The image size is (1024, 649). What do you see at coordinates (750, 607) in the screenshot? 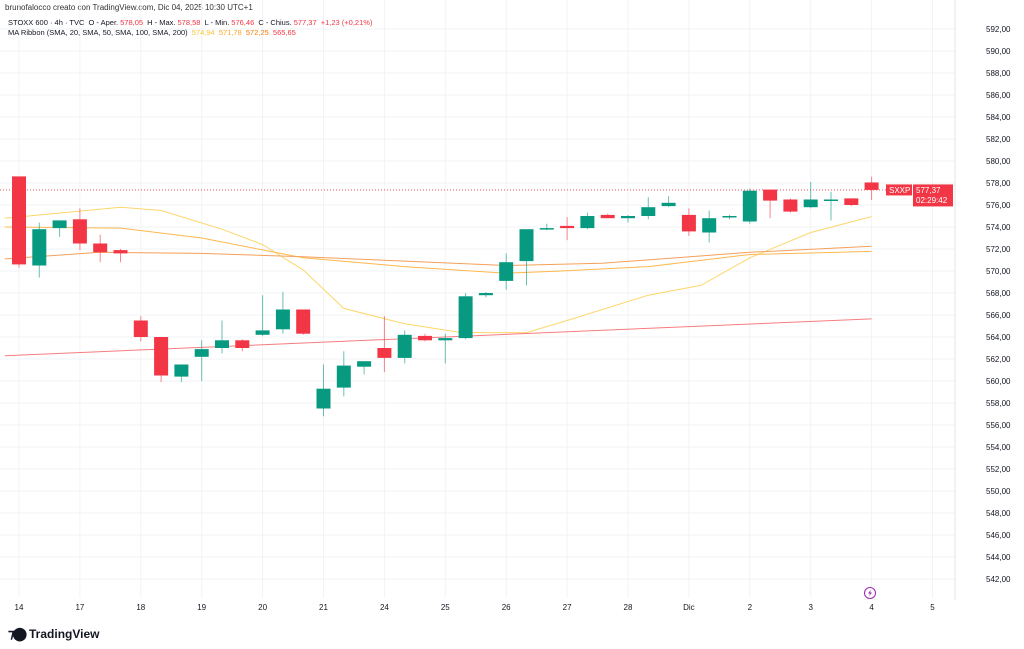
I see `time-tick-label: 2` at bounding box center [750, 607].